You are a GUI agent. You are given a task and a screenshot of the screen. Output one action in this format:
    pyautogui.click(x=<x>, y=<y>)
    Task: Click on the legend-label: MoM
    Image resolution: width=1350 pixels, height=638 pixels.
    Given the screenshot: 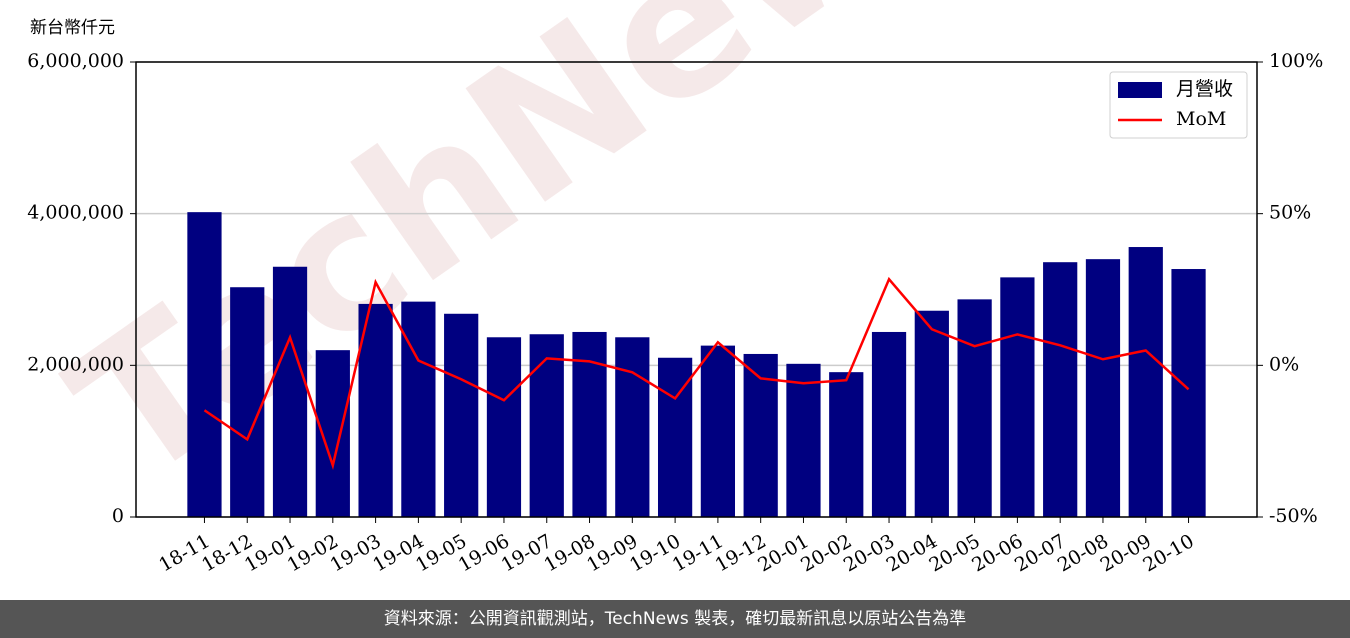 What is the action you would take?
    pyautogui.click(x=1201, y=119)
    